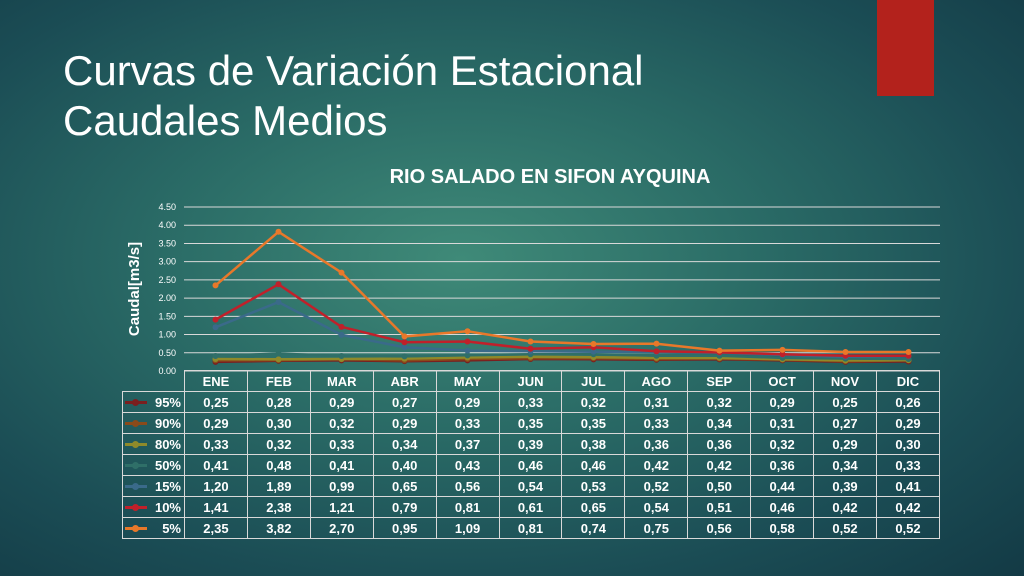  Describe the element at coordinates (216, 486) in the screenshot. I see `data-label: 1,20` at that location.